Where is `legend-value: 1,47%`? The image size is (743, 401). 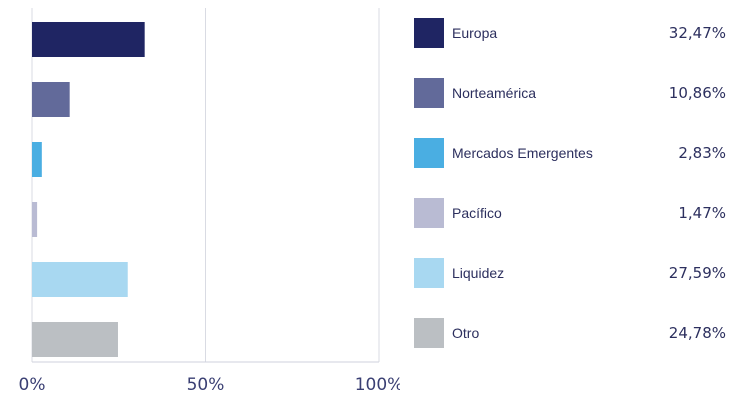 legend-value: 1,47% is located at coordinates (702, 213).